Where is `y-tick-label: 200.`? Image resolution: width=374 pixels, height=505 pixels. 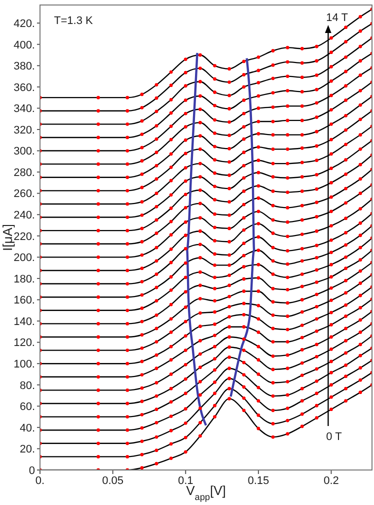
y-tick-label: 200. is located at coordinates (24, 258).